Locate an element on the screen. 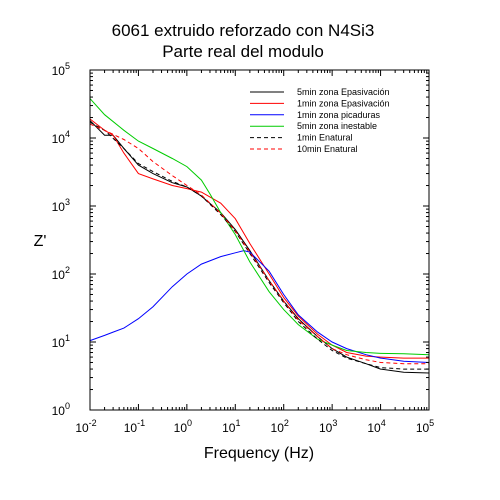 Image resolution: width=500 pixels, height=500 pixels. chart-title-line2: Parte real del modulo is located at coordinates (243, 51).